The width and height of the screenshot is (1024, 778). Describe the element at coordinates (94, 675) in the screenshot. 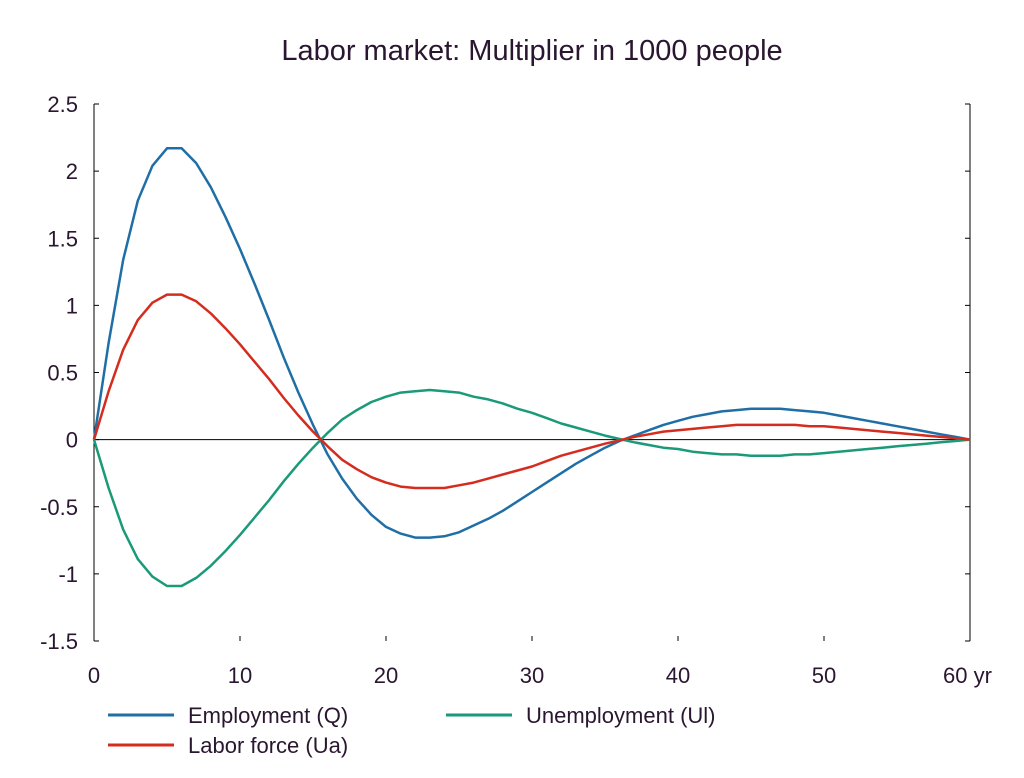

I see `x-tick-label: 0` at that location.